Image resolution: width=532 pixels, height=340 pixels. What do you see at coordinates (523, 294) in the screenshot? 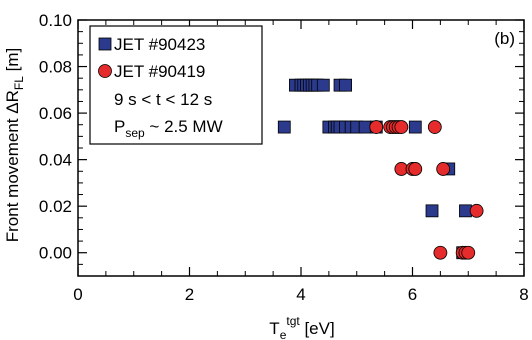
I see `x-tick-label: 8` at bounding box center [523, 294].